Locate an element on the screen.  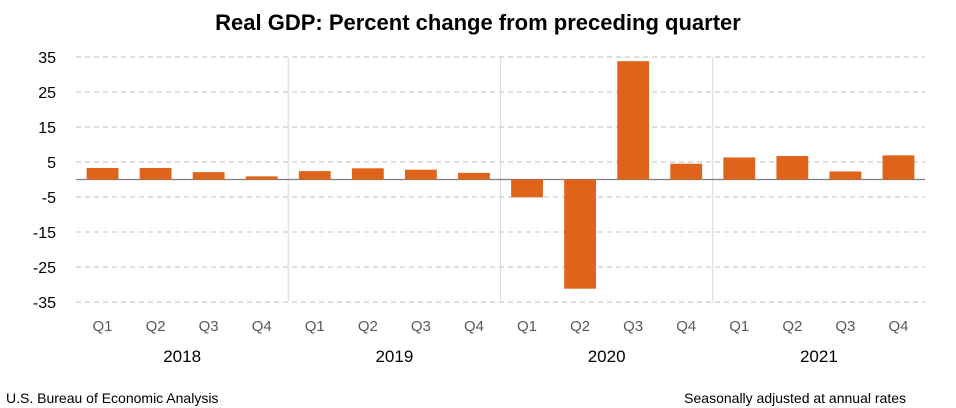
bar-2021-q1 is located at coordinates (739, 168).